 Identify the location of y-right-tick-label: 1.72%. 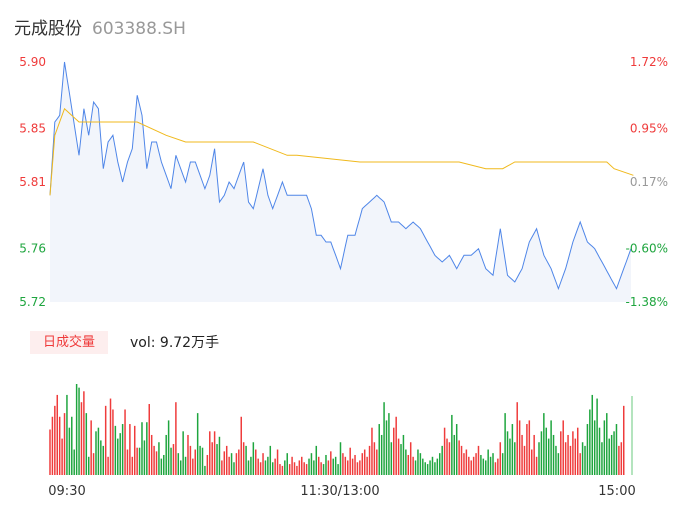
(649, 62).